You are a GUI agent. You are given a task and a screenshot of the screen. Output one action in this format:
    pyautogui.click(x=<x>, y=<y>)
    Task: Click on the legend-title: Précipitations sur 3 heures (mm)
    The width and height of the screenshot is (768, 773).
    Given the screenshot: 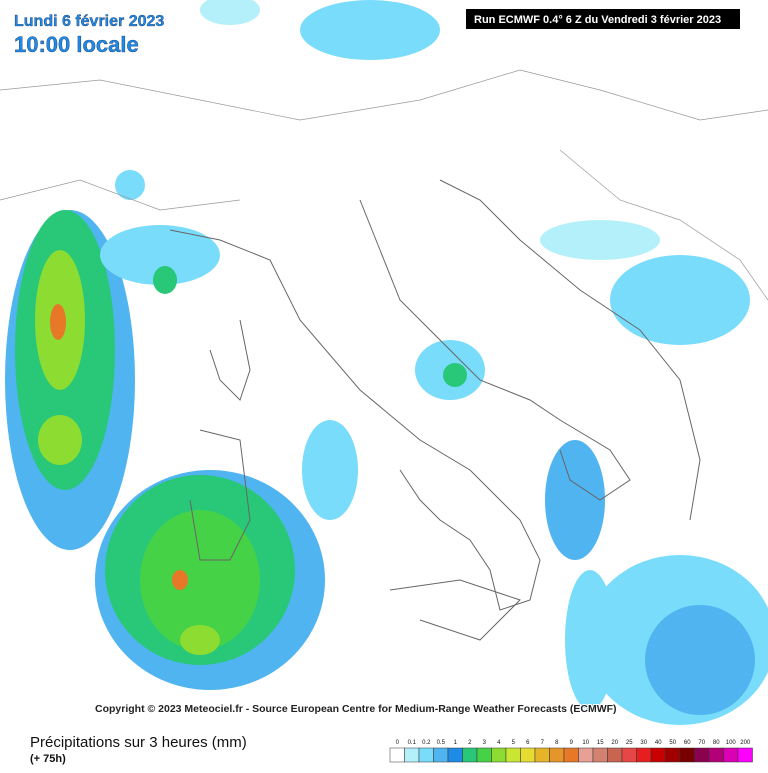 What is the action you would take?
    pyautogui.click(x=138, y=742)
    